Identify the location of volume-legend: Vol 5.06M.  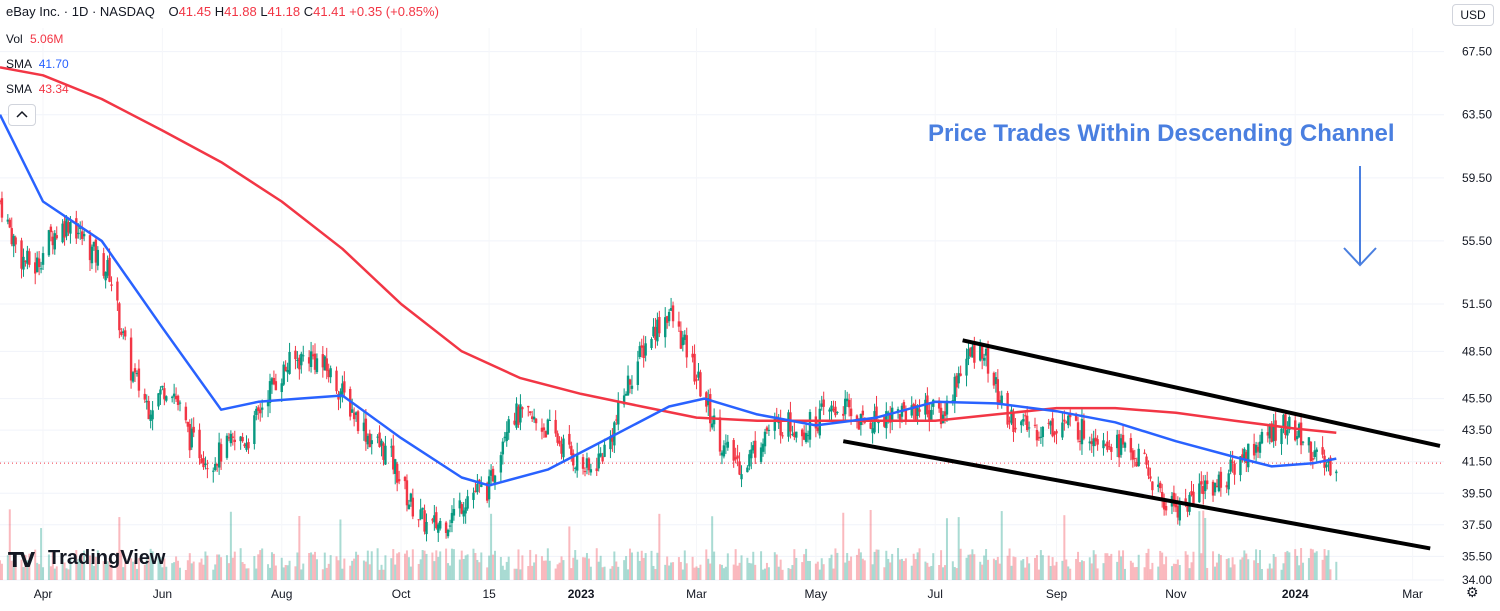
(34, 39).